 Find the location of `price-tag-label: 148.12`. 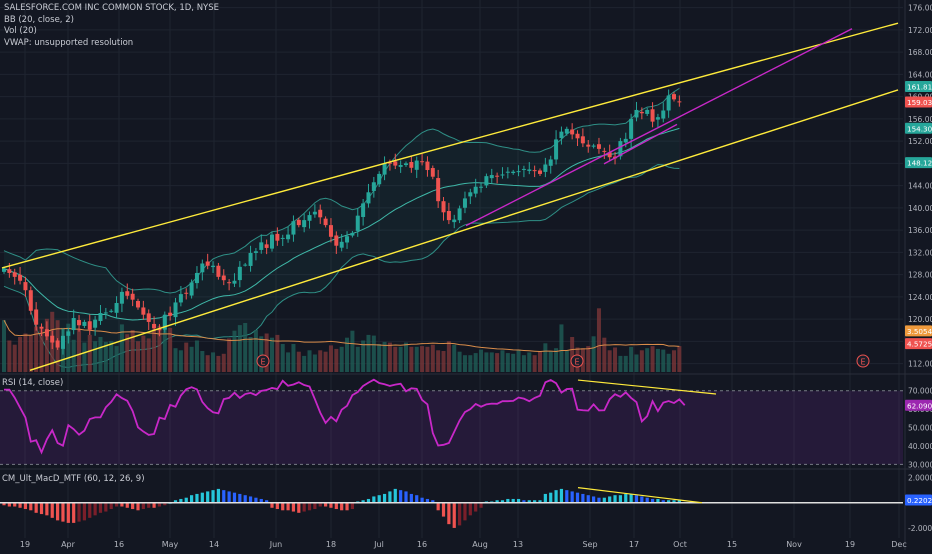

price-tag-label: 148.12 is located at coordinates (919, 163).